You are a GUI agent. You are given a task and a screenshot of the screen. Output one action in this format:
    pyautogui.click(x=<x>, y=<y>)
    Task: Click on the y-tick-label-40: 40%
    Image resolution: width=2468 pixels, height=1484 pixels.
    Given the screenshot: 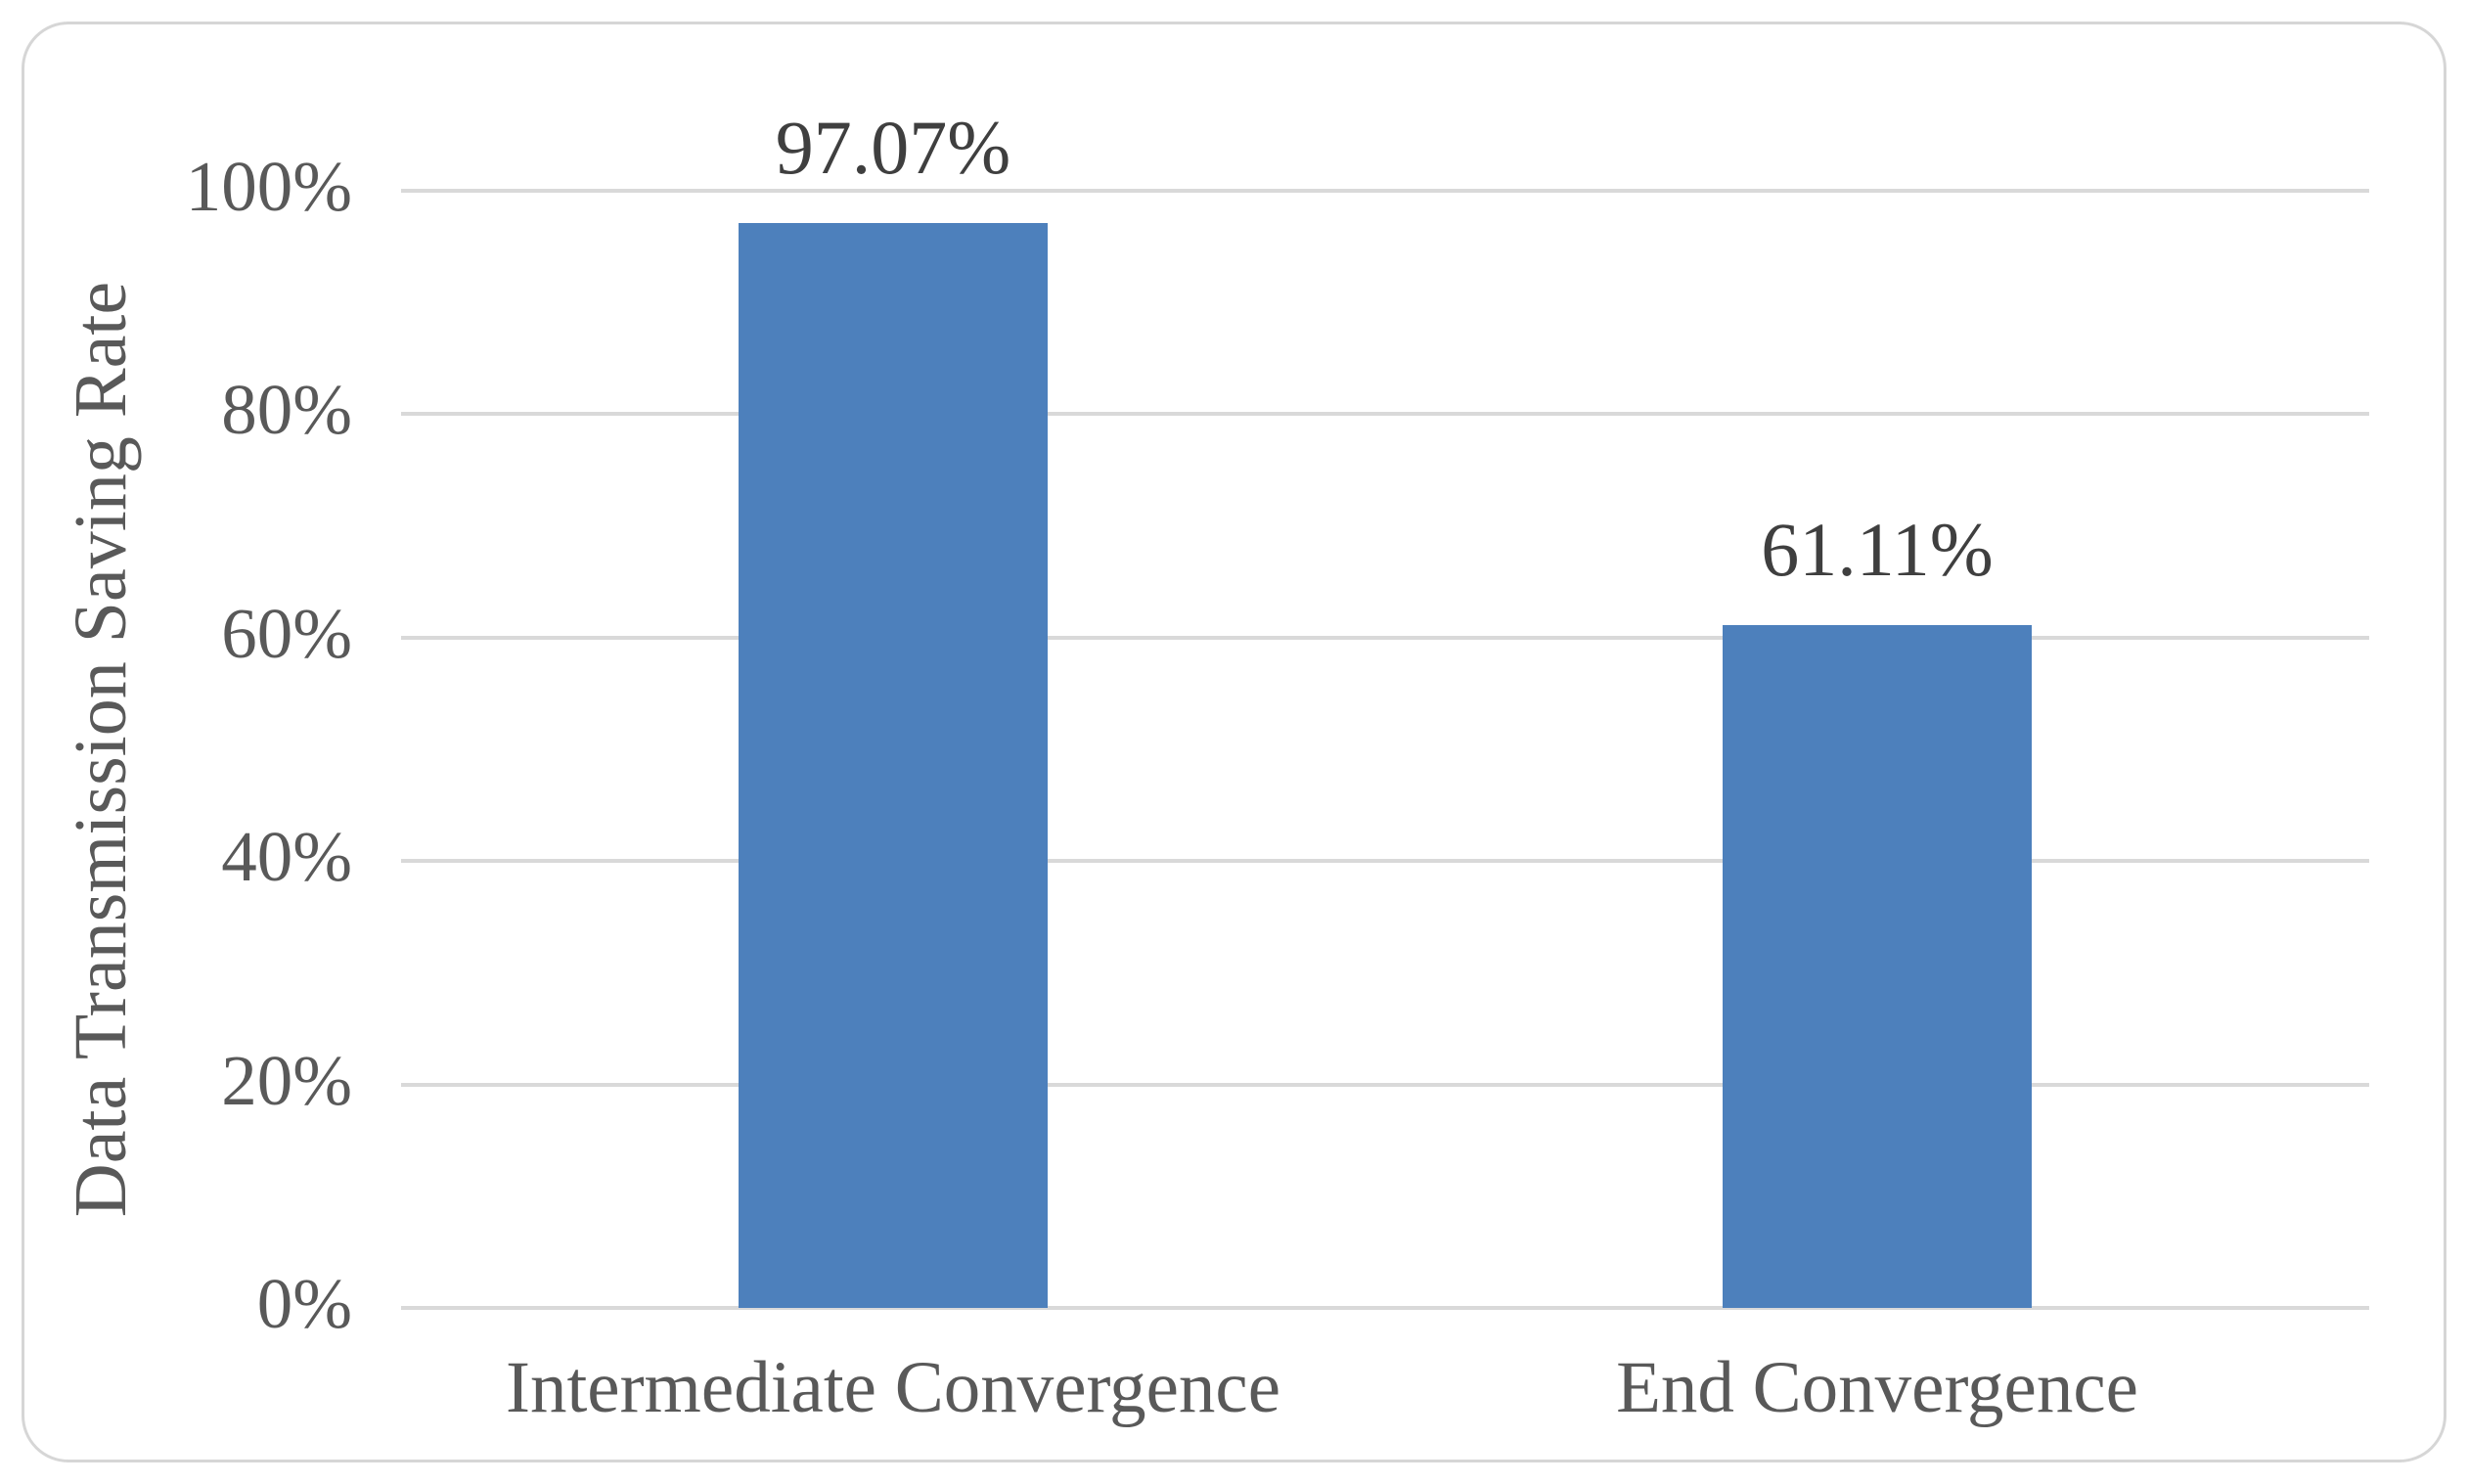 What is the action you would take?
    pyautogui.click(x=286, y=857)
    